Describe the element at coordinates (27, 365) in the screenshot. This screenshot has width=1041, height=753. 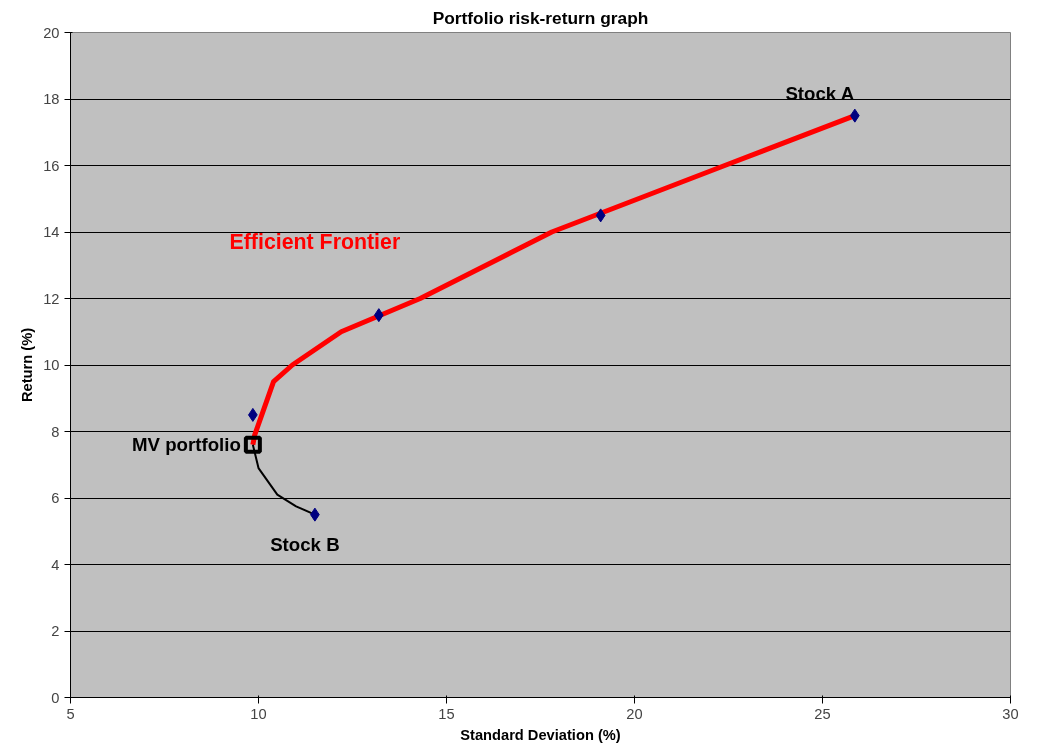
I see `y-axis-title: Return (%)` at that location.